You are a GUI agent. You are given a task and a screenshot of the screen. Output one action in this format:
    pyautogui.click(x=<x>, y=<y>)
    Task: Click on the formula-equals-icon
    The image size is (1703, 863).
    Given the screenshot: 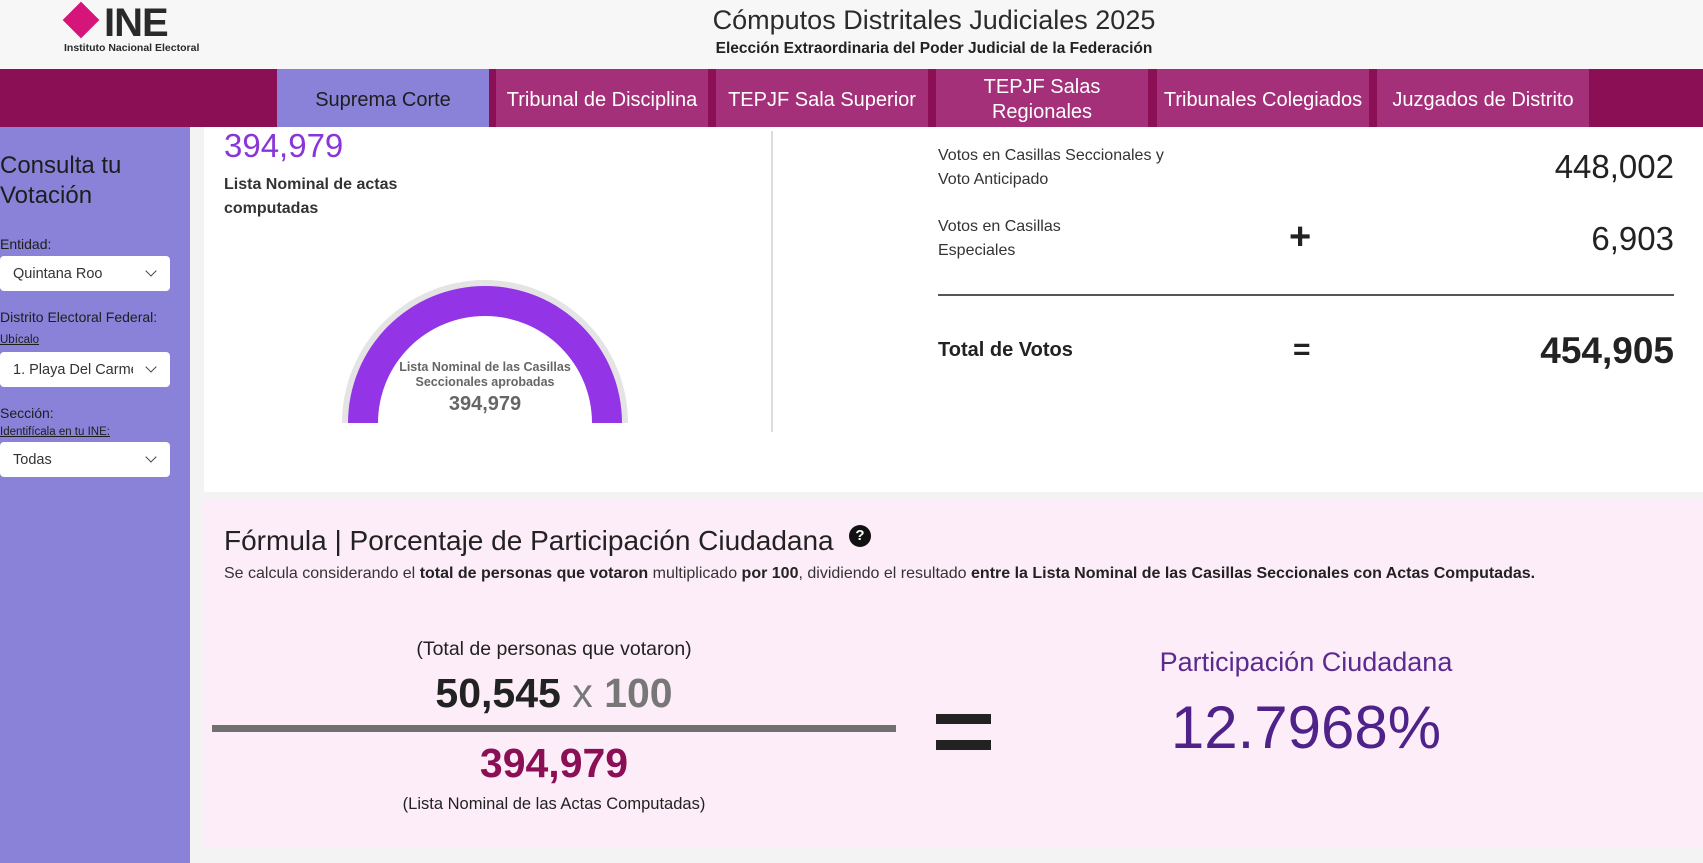 What is the action you would take?
    pyautogui.click(x=963, y=732)
    